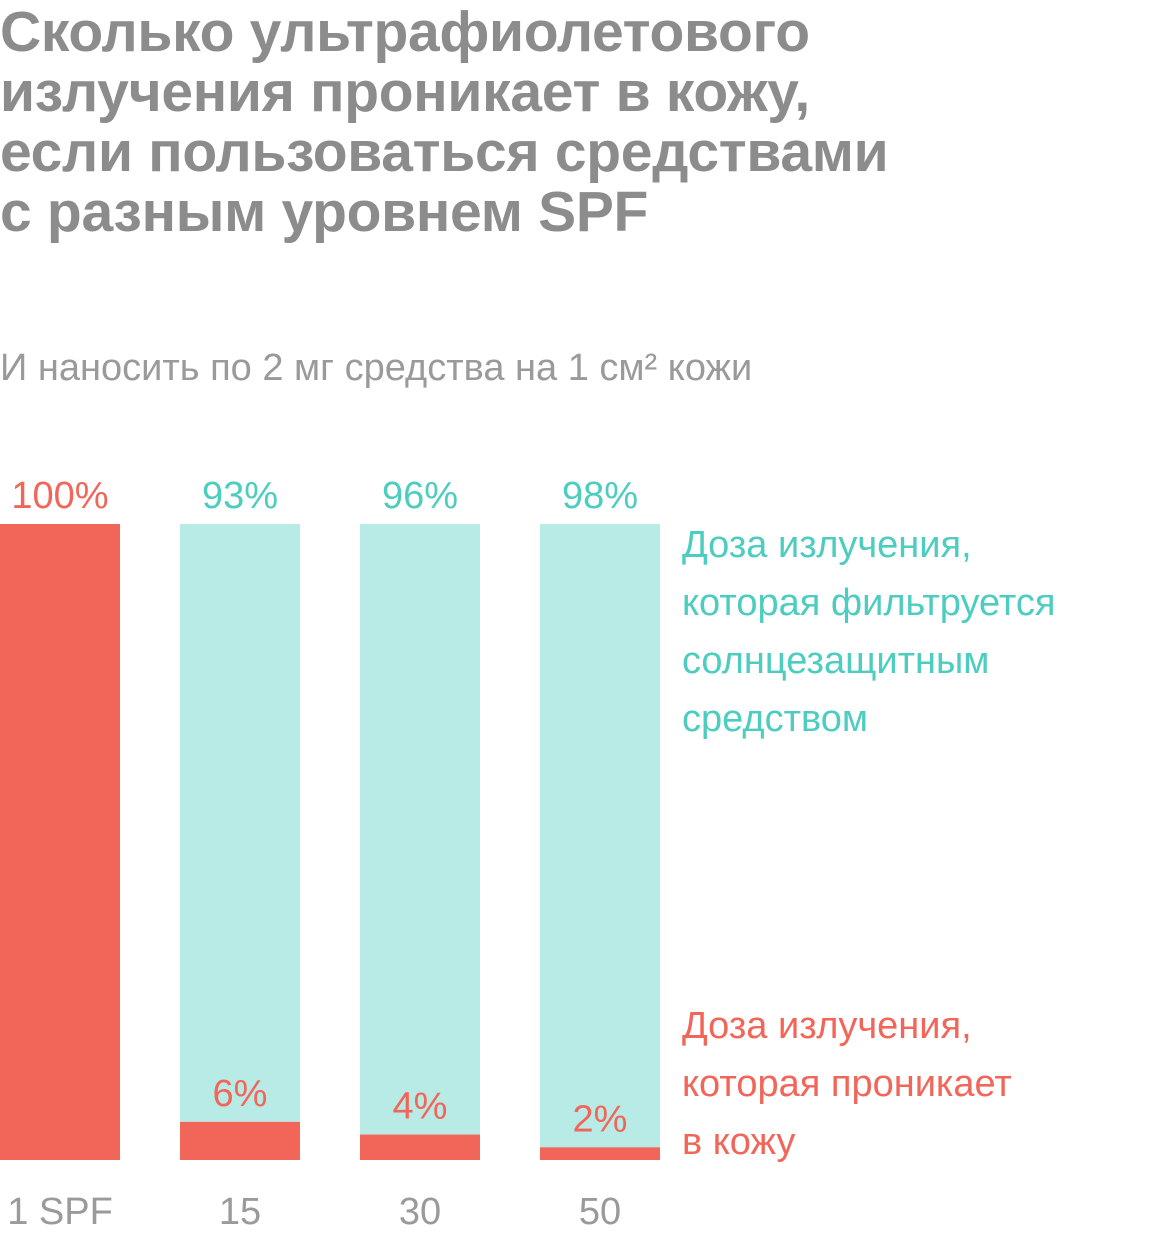 The width and height of the screenshot is (1160, 1240). What do you see at coordinates (847, 1084) in the screenshot?
I see `legend-penetrates-line: которая проникает` at bounding box center [847, 1084].